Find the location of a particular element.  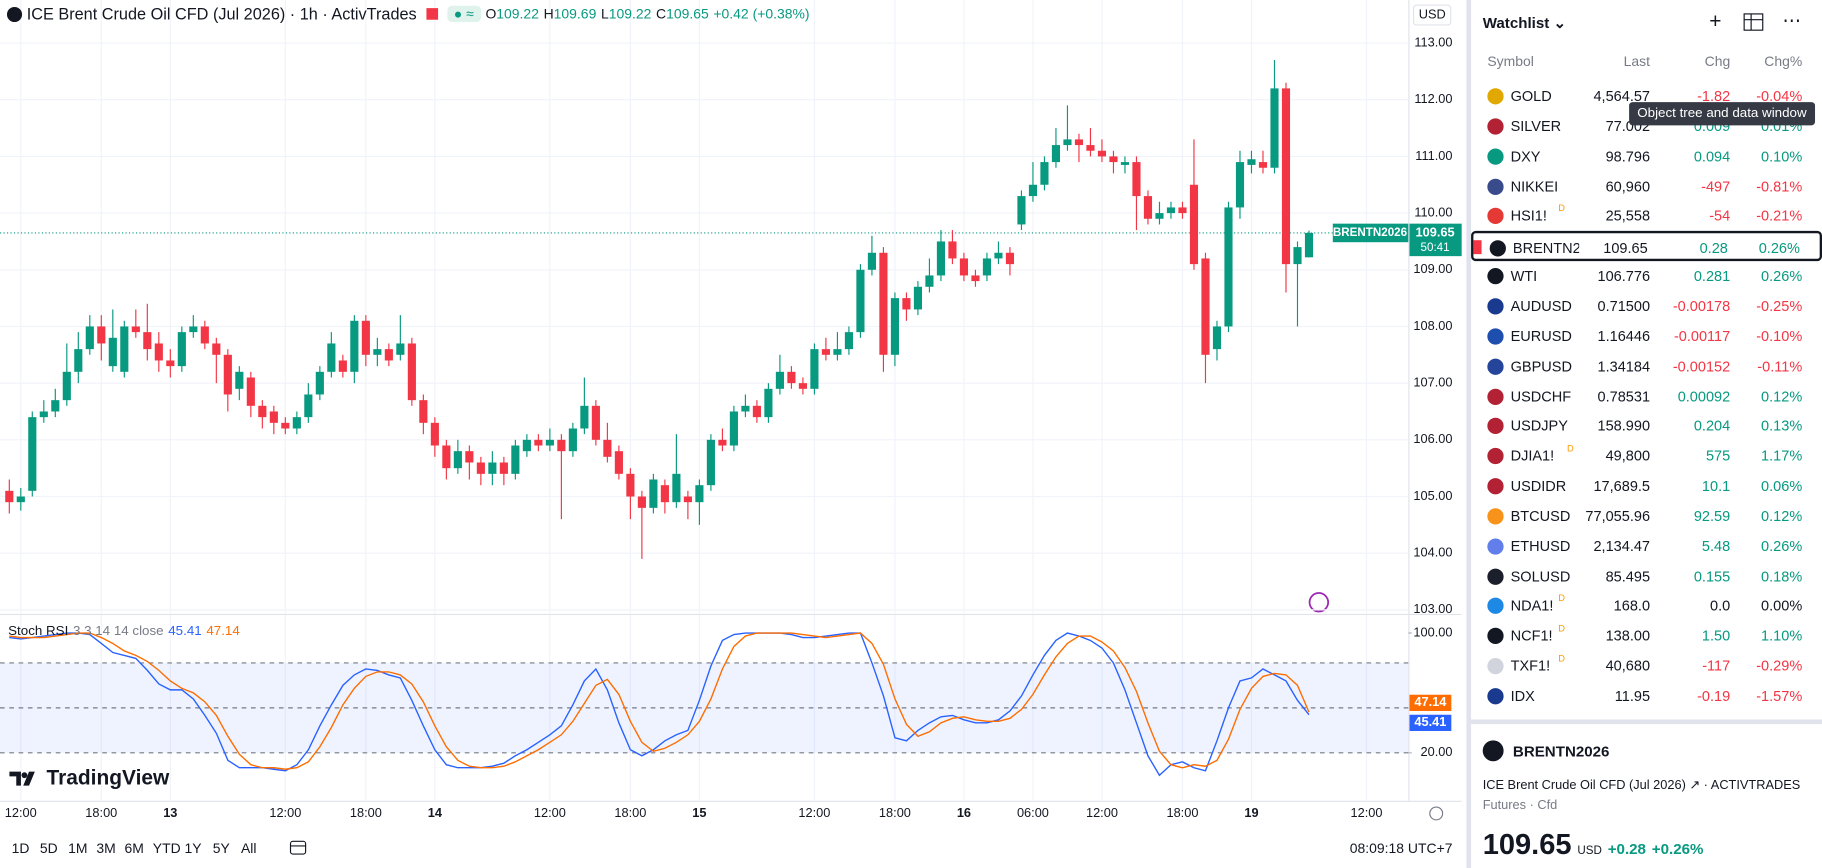

ohlc-item: L109.22 is located at coordinates (626, 14).